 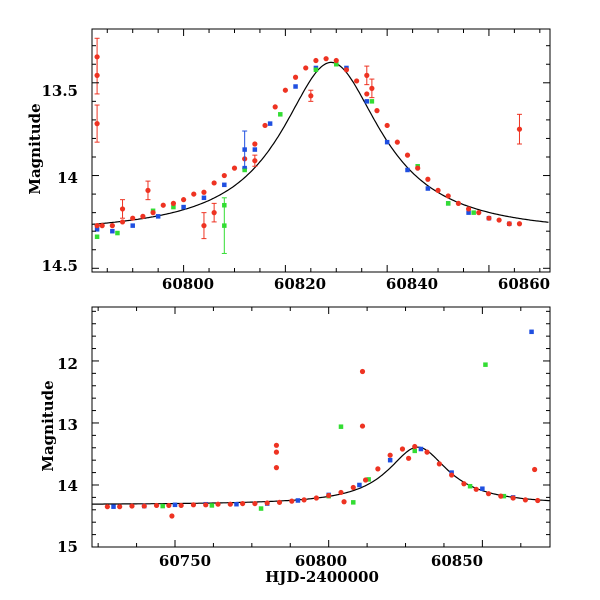 What do you see at coordinates (524, 284) in the screenshot?
I see `top-xtick-label: 60860` at bounding box center [524, 284].